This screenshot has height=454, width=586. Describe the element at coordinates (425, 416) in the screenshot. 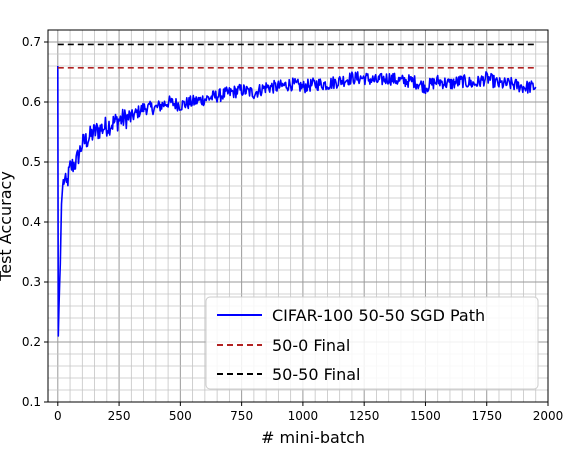

I see `x-tick-label: 1500` at that location.